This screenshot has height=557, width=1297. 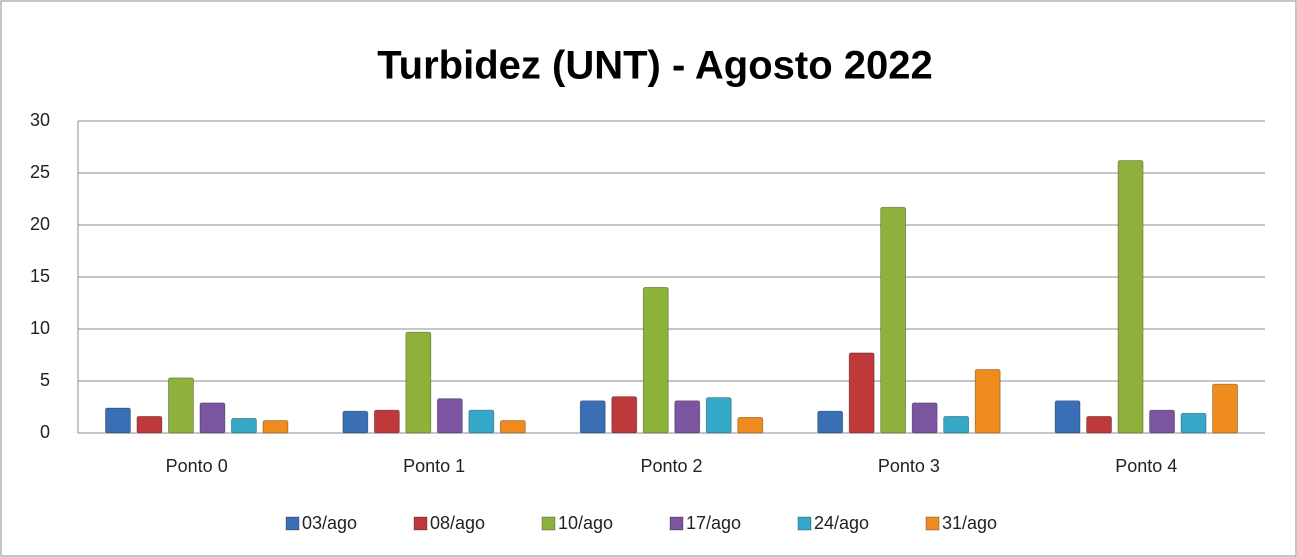 I want to click on legend-label: 24/ago, so click(x=841, y=523).